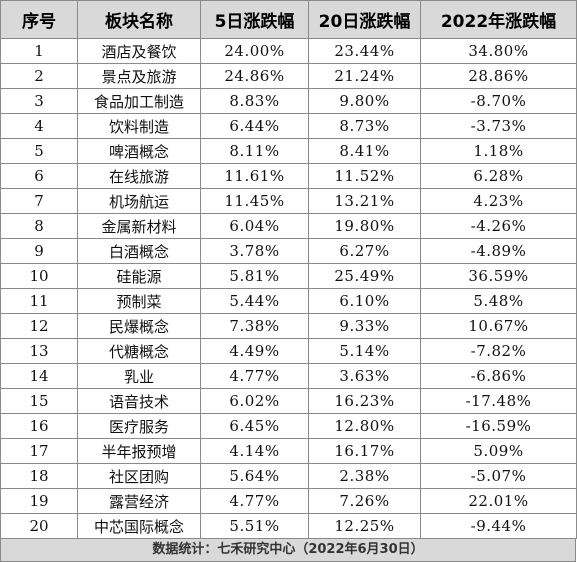 The image size is (577, 562). What do you see at coordinates (364, 19) in the screenshot?
I see `header-20day-change: 20日涨跌幅` at bounding box center [364, 19].